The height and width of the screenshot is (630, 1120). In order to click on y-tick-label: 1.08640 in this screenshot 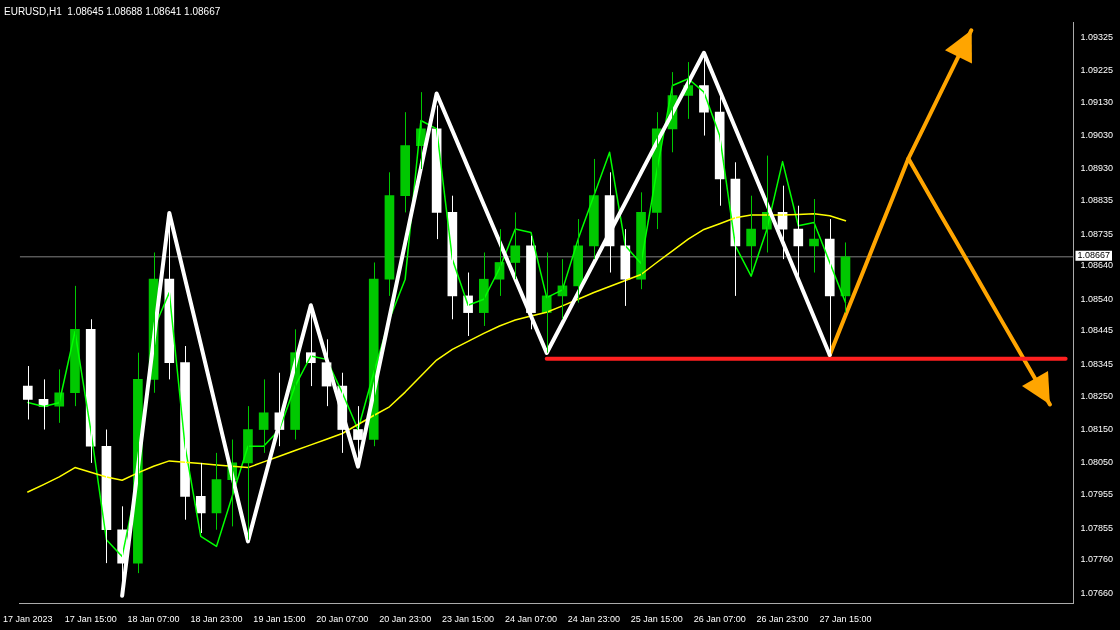, I will do `click(1097, 265)`.